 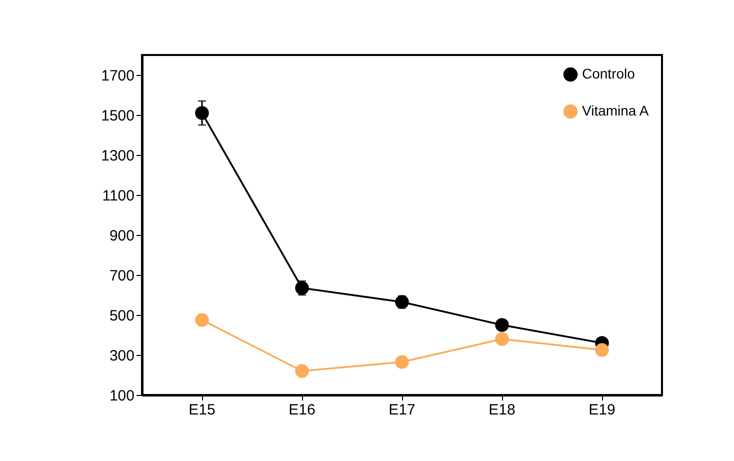 I want to click on x-tick-label: E19, so click(x=602, y=410).